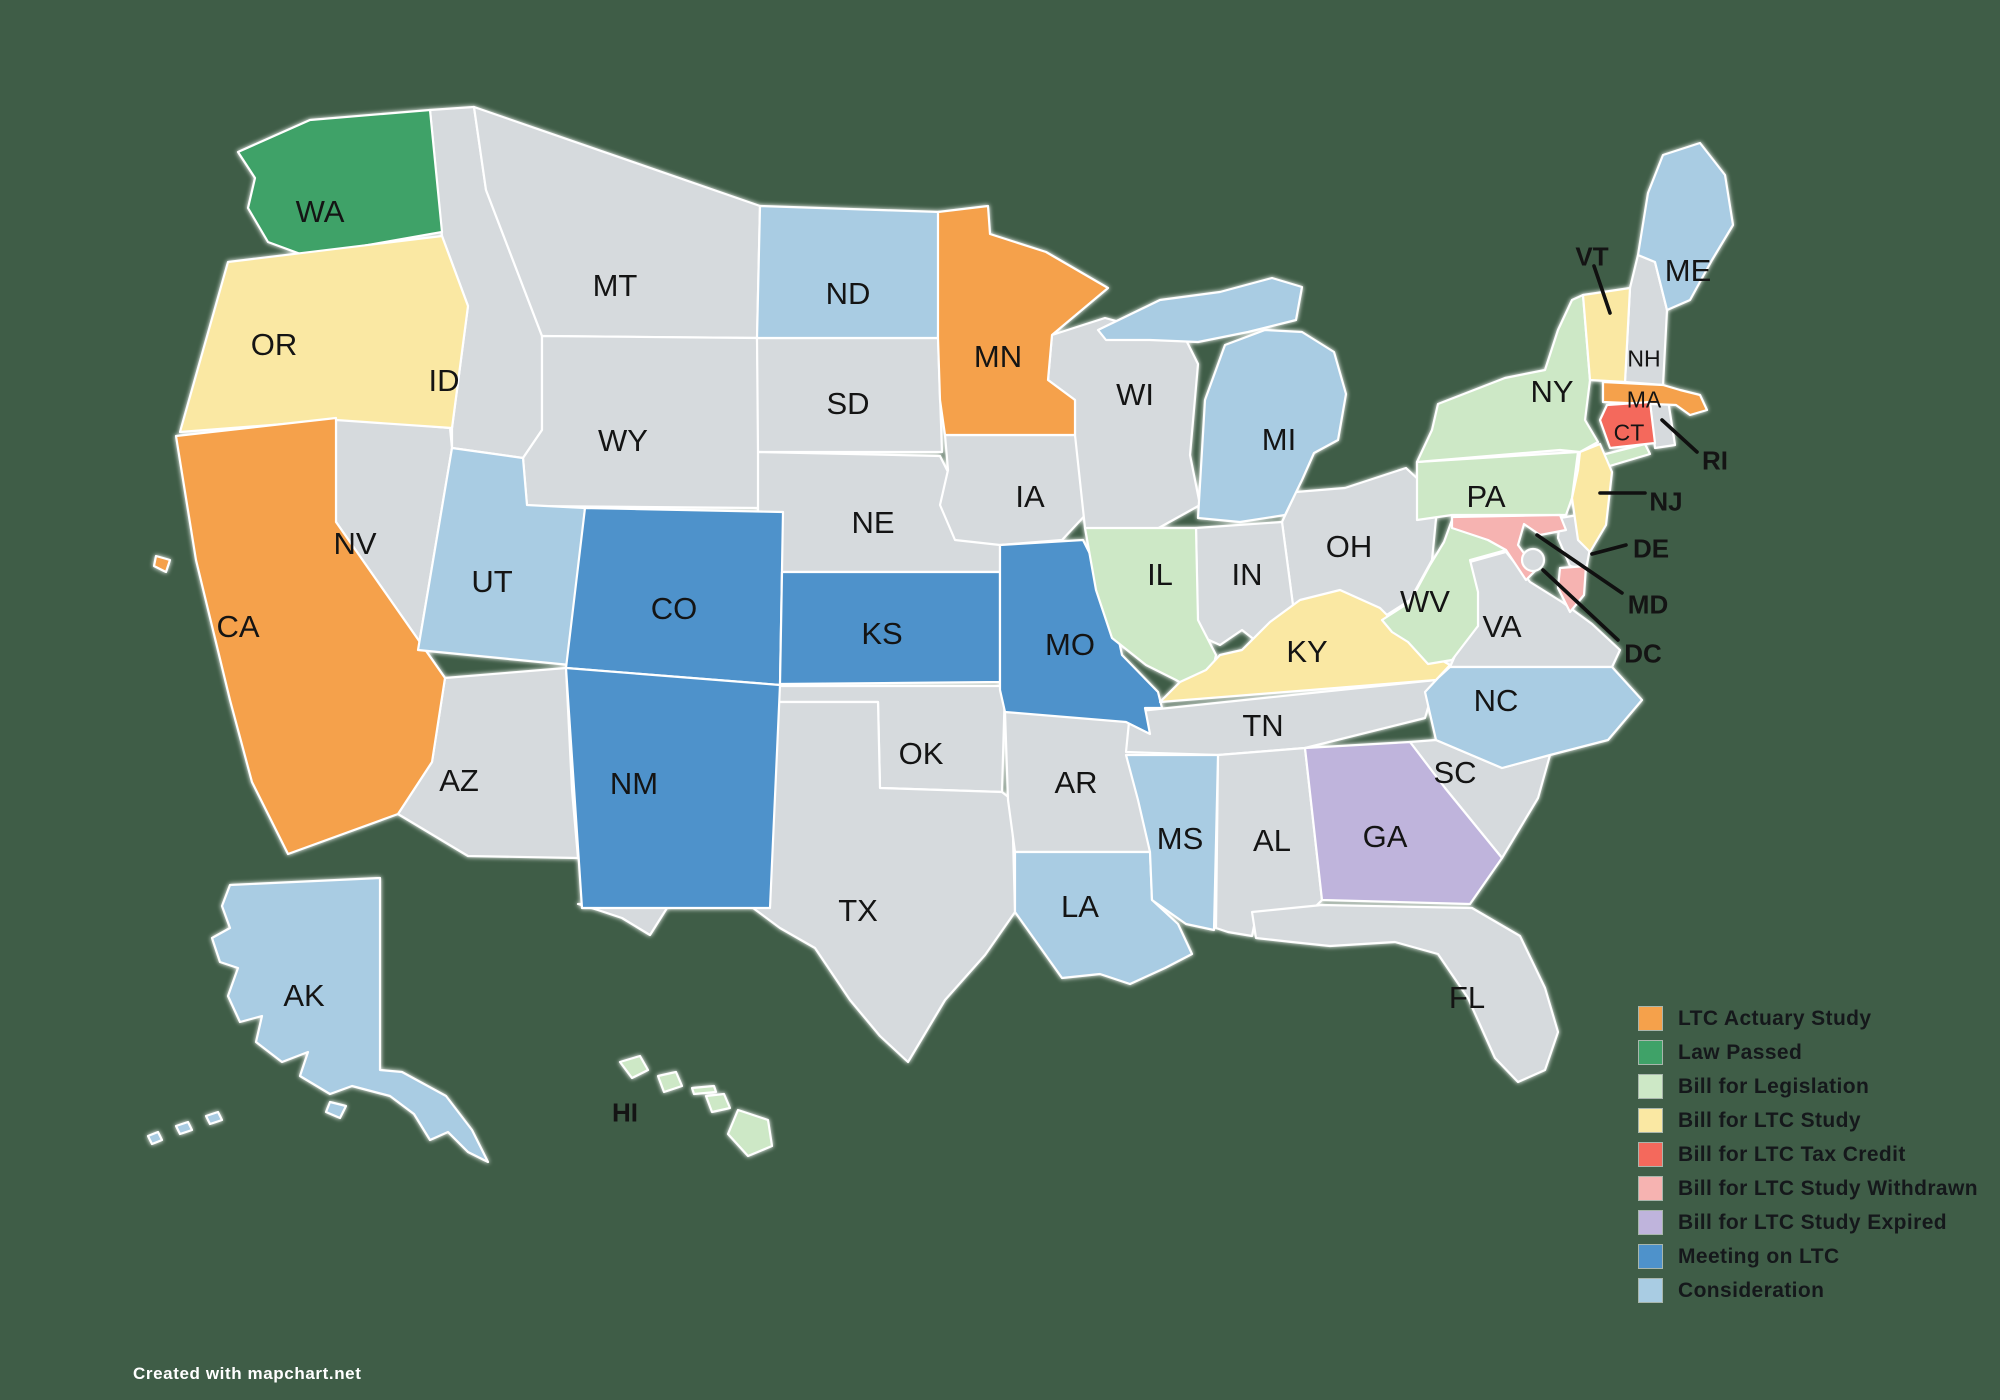 The width and height of the screenshot is (2000, 1400). I want to click on state-label-NY: NY, so click(1551, 391).